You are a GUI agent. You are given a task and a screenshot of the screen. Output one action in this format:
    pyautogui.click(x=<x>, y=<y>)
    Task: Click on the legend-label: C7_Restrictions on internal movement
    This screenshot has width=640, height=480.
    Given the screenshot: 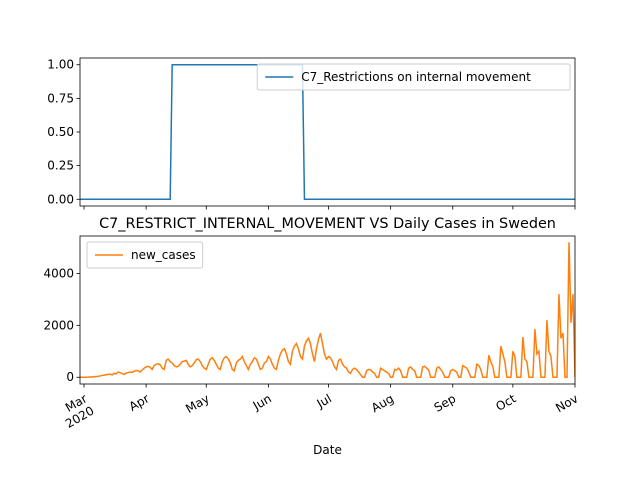 What is the action you would take?
    pyautogui.click(x=416, y=77)
    